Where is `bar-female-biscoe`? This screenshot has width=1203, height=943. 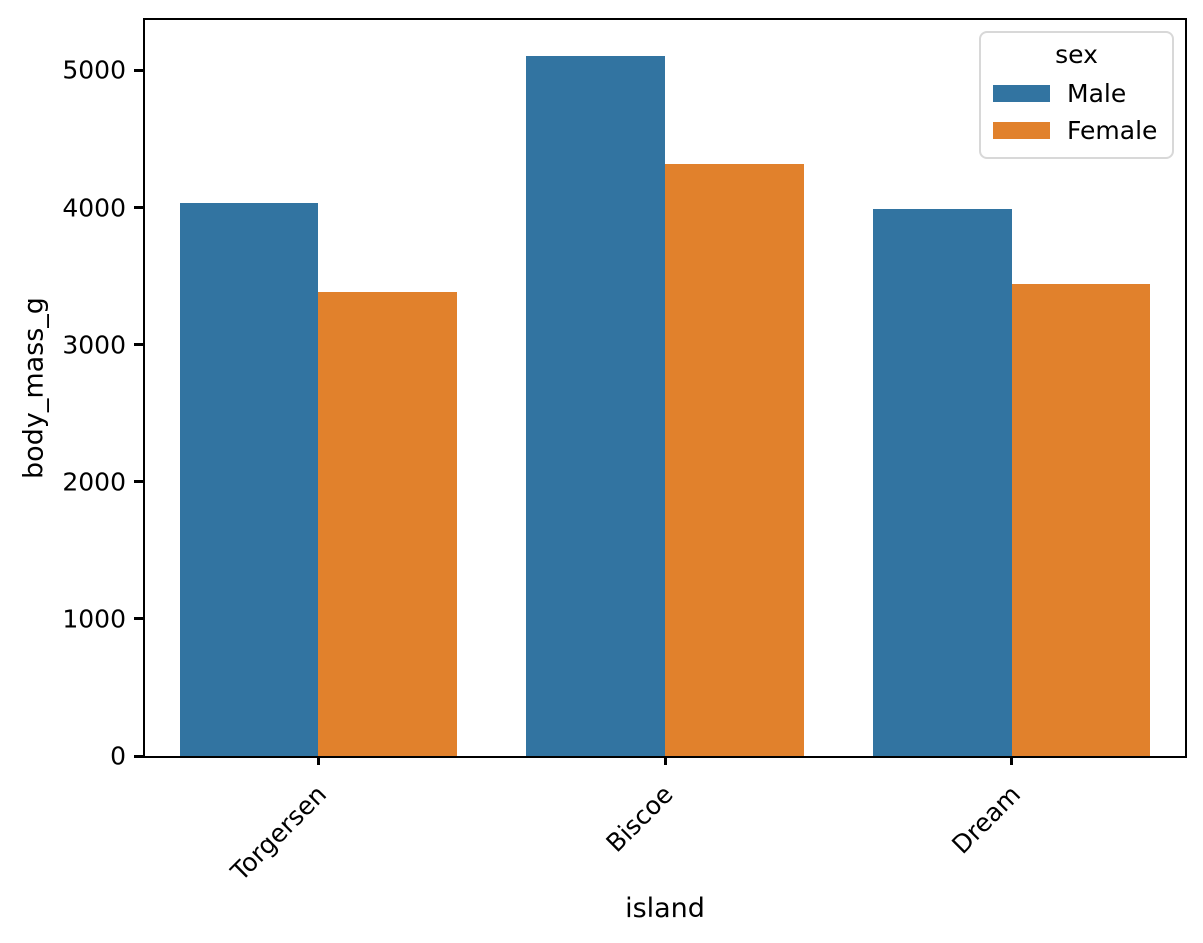 bar-female-biscoe is located at coordinates (734, 459).